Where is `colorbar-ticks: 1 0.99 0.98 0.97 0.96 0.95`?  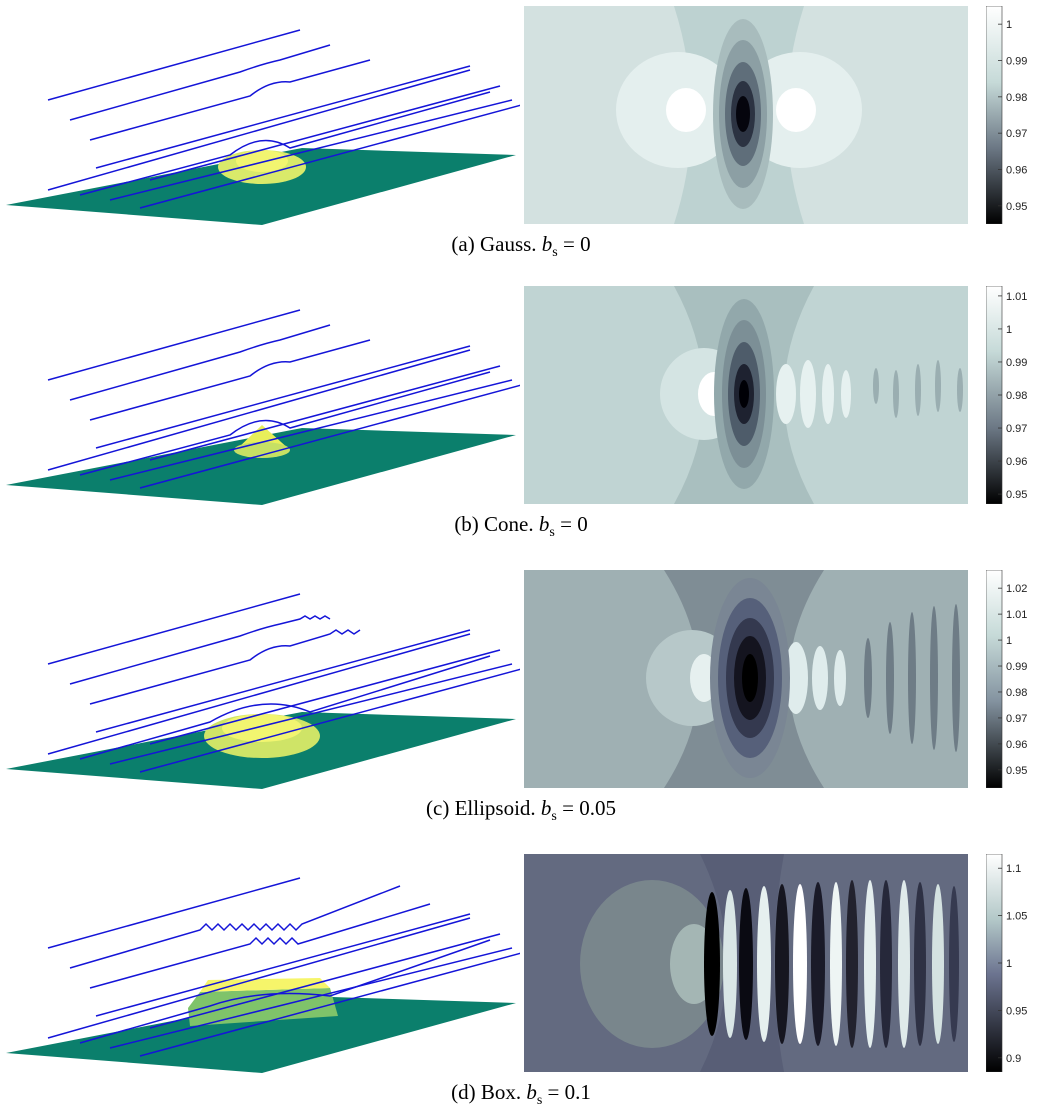 colorbar-ticks: 1 0.99 0.98 0.97 0.96 0.95 is located at coordinates (1012, 116).